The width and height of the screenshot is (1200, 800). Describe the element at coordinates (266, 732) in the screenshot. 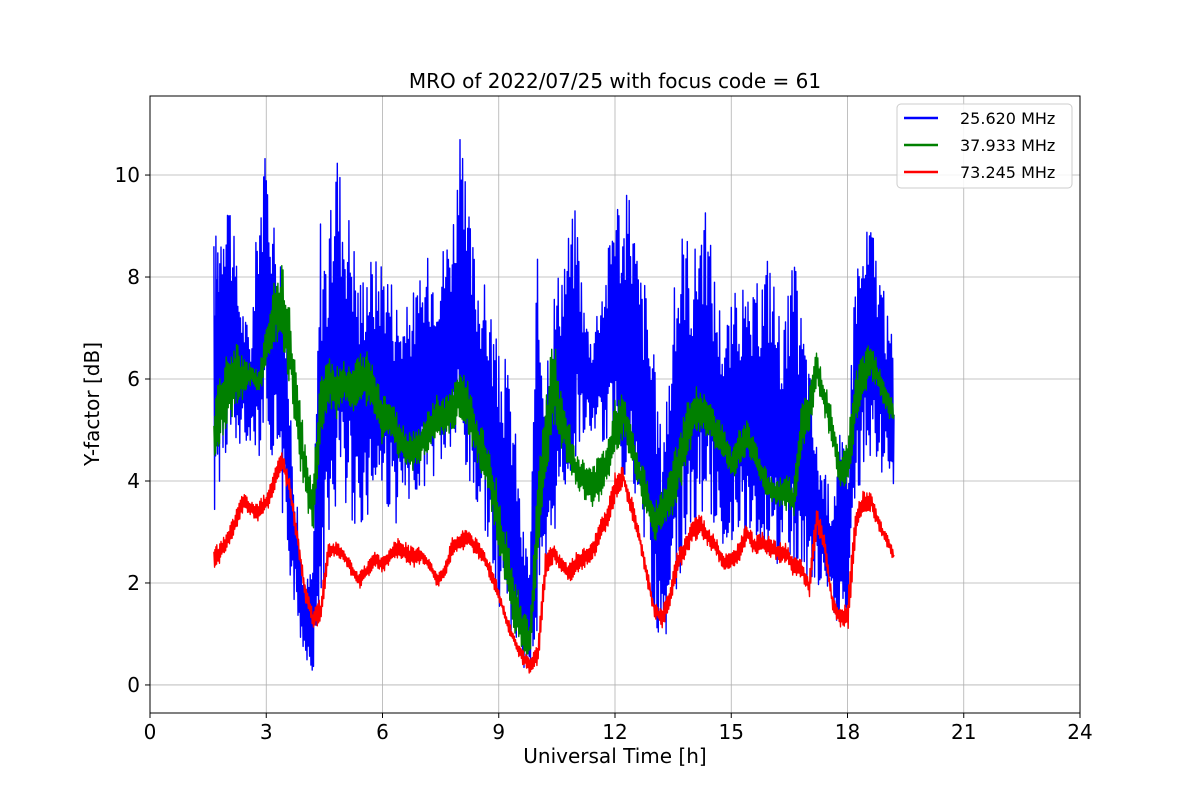

I see `x-tick-label: 3` at that location.